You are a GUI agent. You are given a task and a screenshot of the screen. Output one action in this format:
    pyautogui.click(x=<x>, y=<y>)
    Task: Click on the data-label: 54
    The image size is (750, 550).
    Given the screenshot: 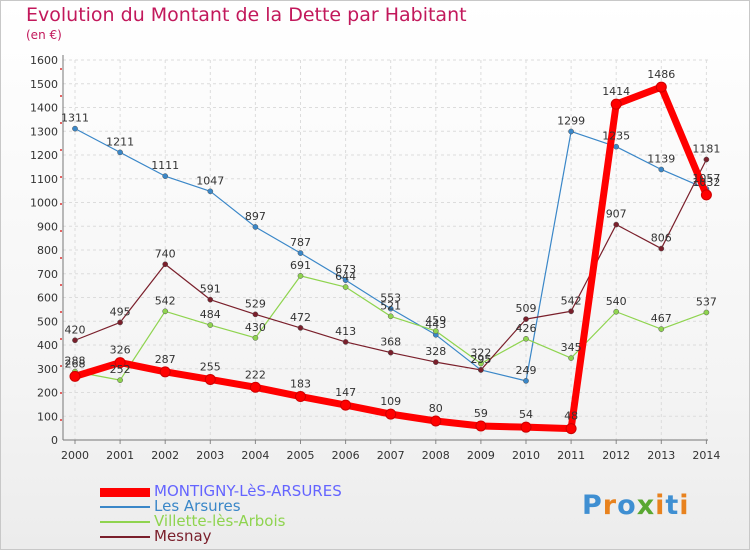 What is the action you would take?
    pyautogui.click(x=526, y=414)
    